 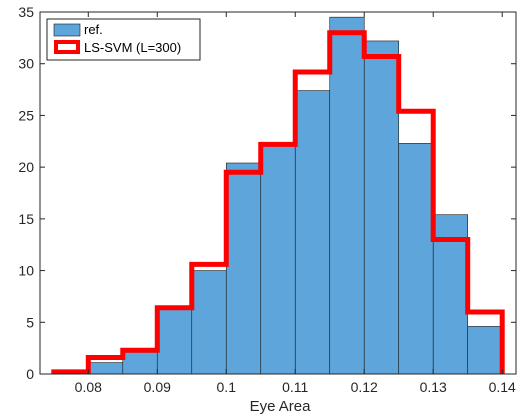 I want to click on y-tick-label: 15, so click(x=26, y=219).